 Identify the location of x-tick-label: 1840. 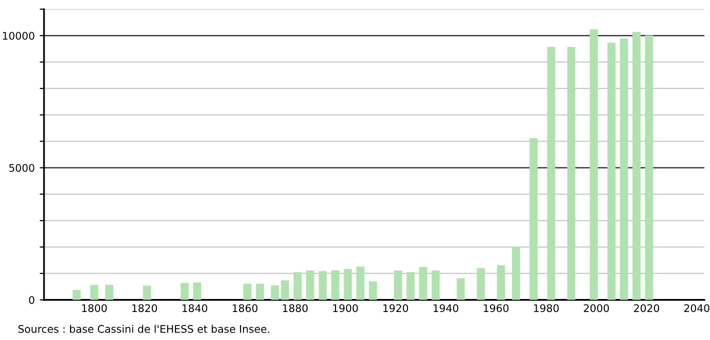
(195, 308).